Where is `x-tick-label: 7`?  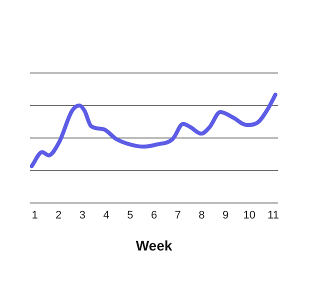
x-tick-label: 7 is located at coordinates (177, 216).